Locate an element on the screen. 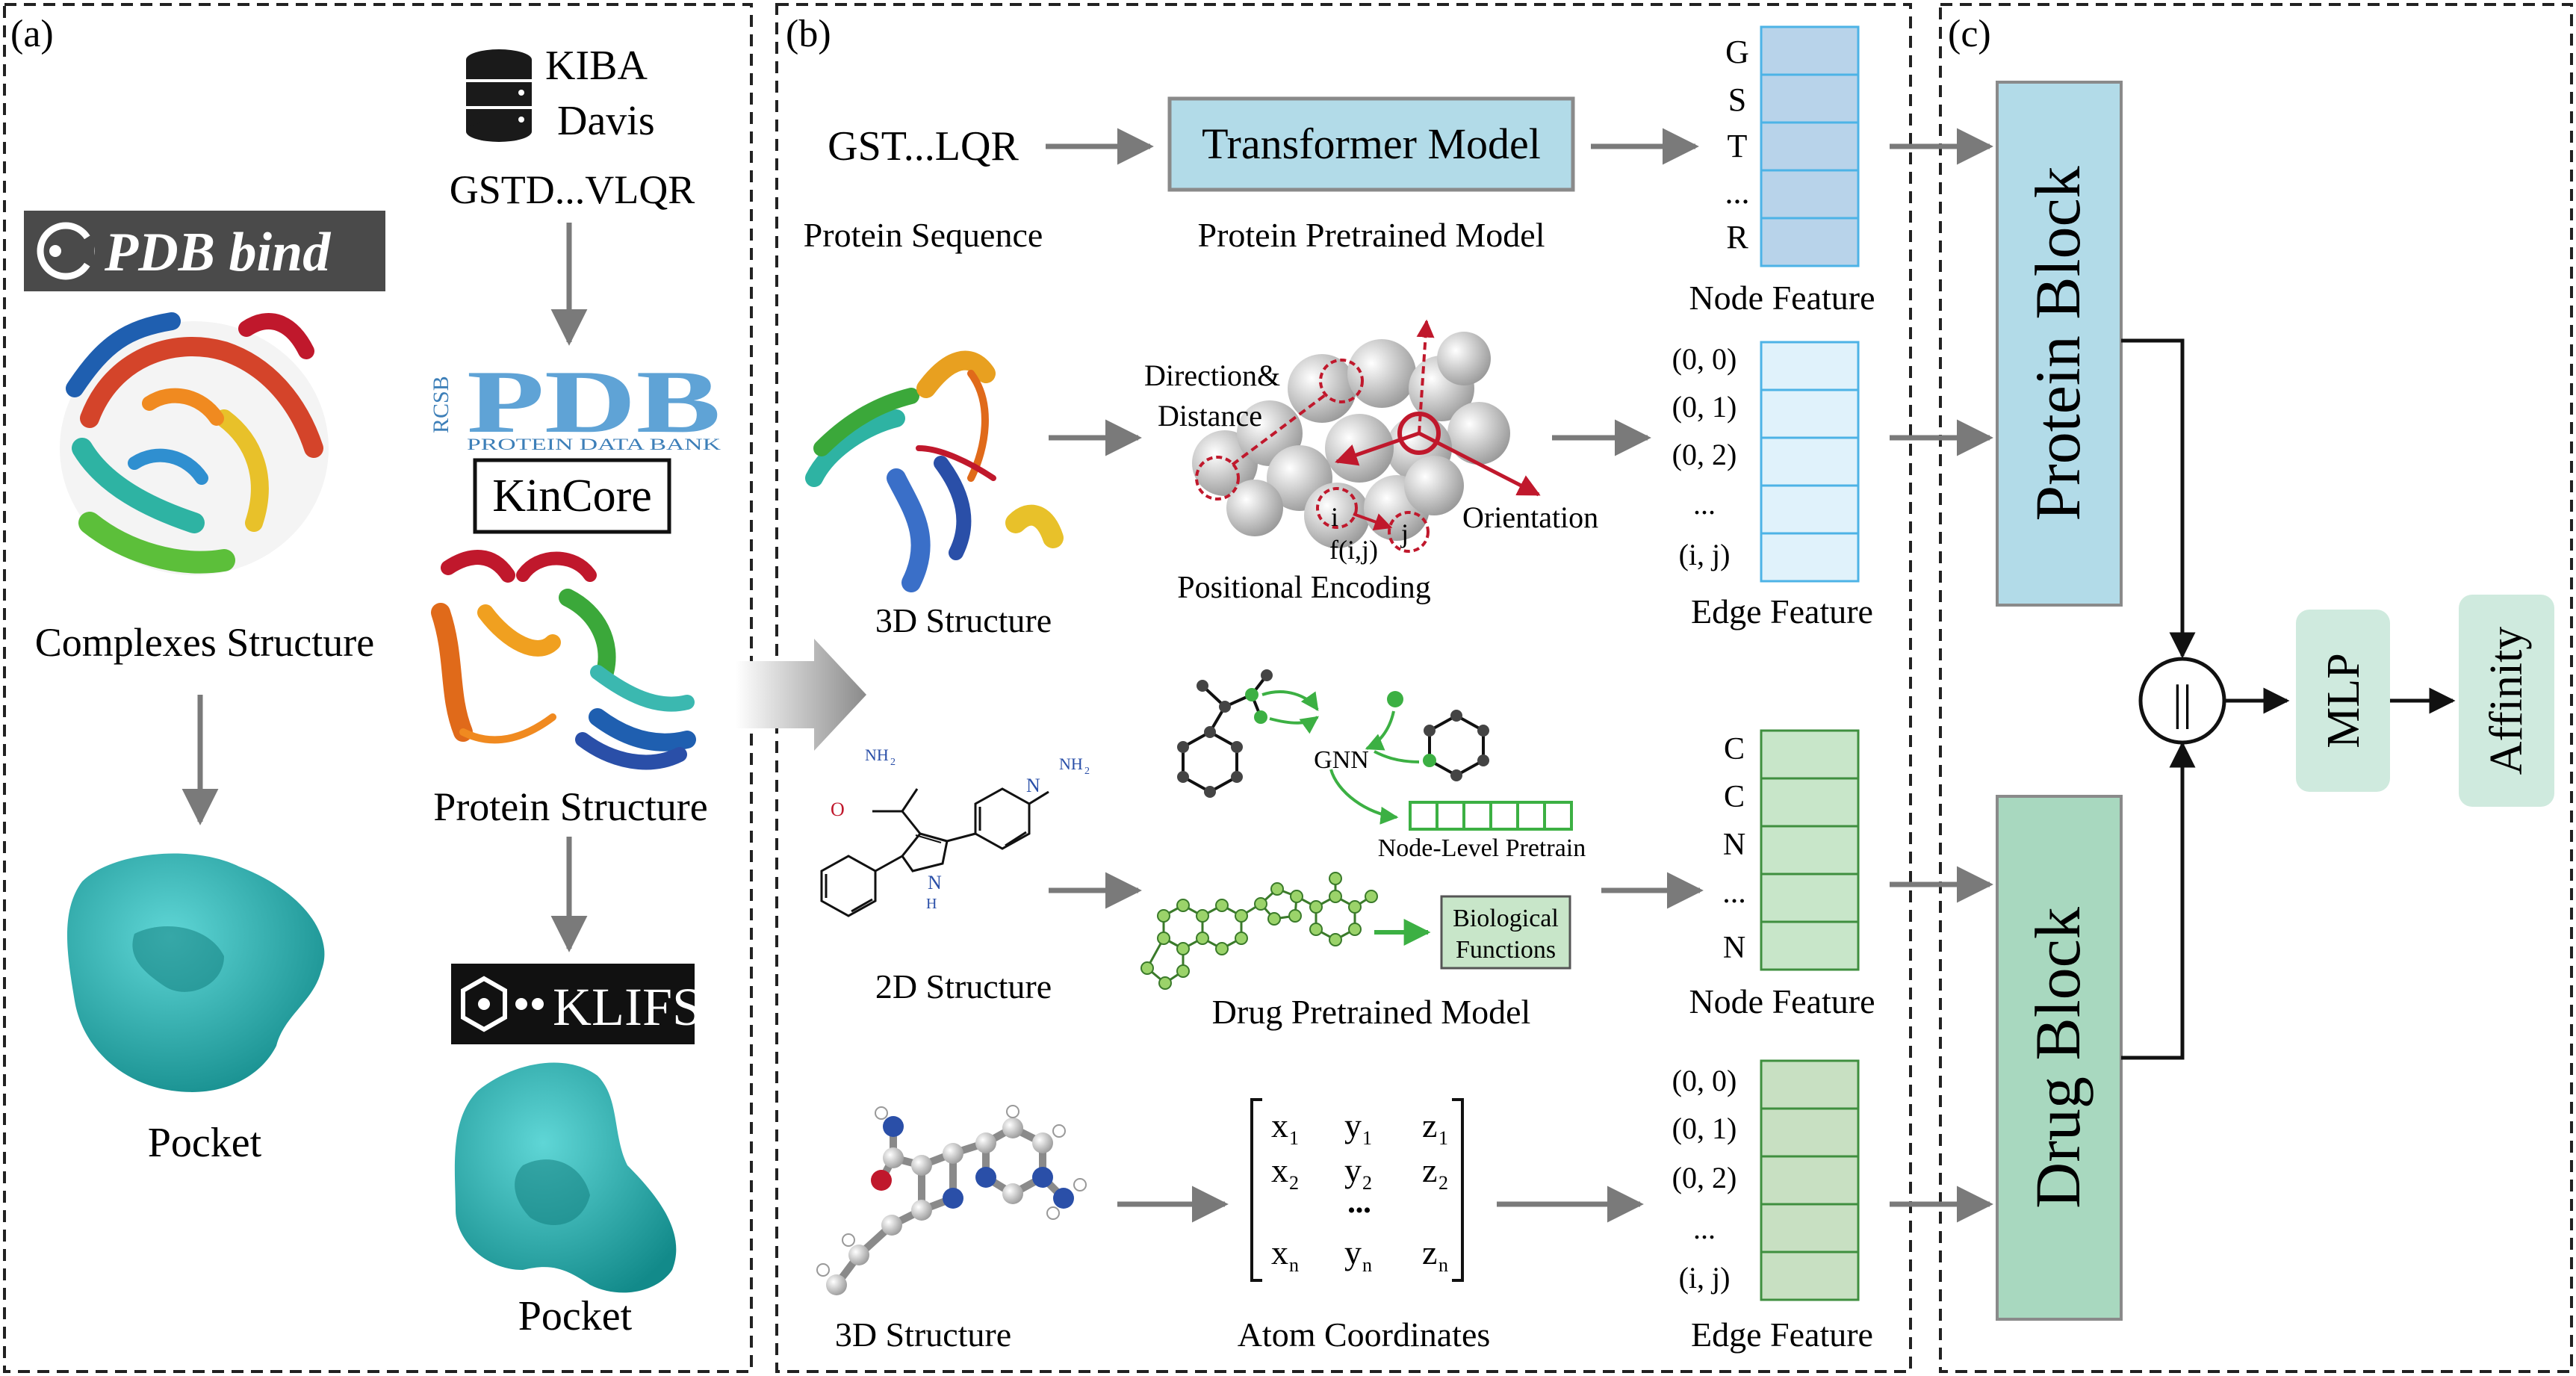  pocket-left-caption: Pocket is located at coordinates (205, 1143).